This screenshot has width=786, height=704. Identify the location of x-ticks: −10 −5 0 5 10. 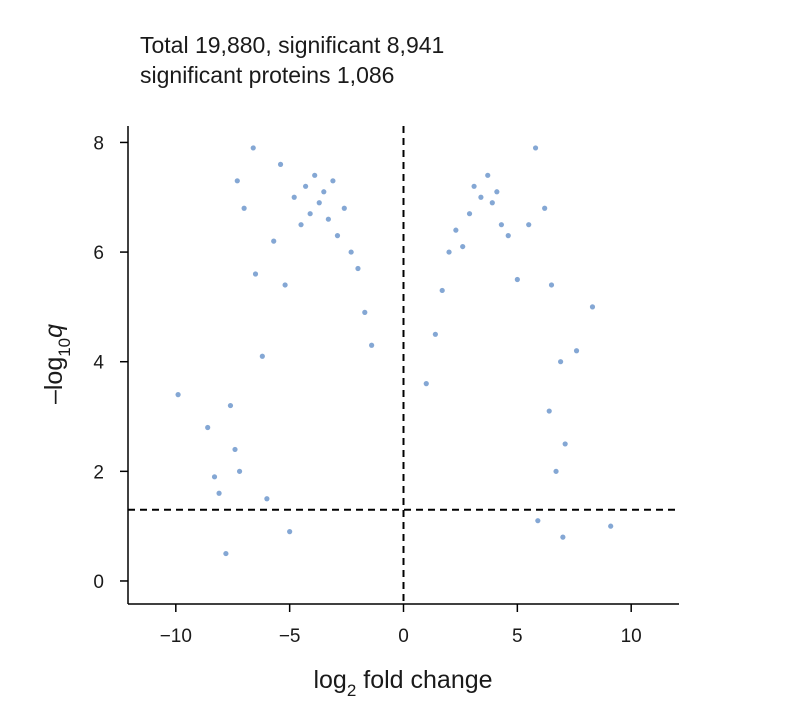
(401, 625).